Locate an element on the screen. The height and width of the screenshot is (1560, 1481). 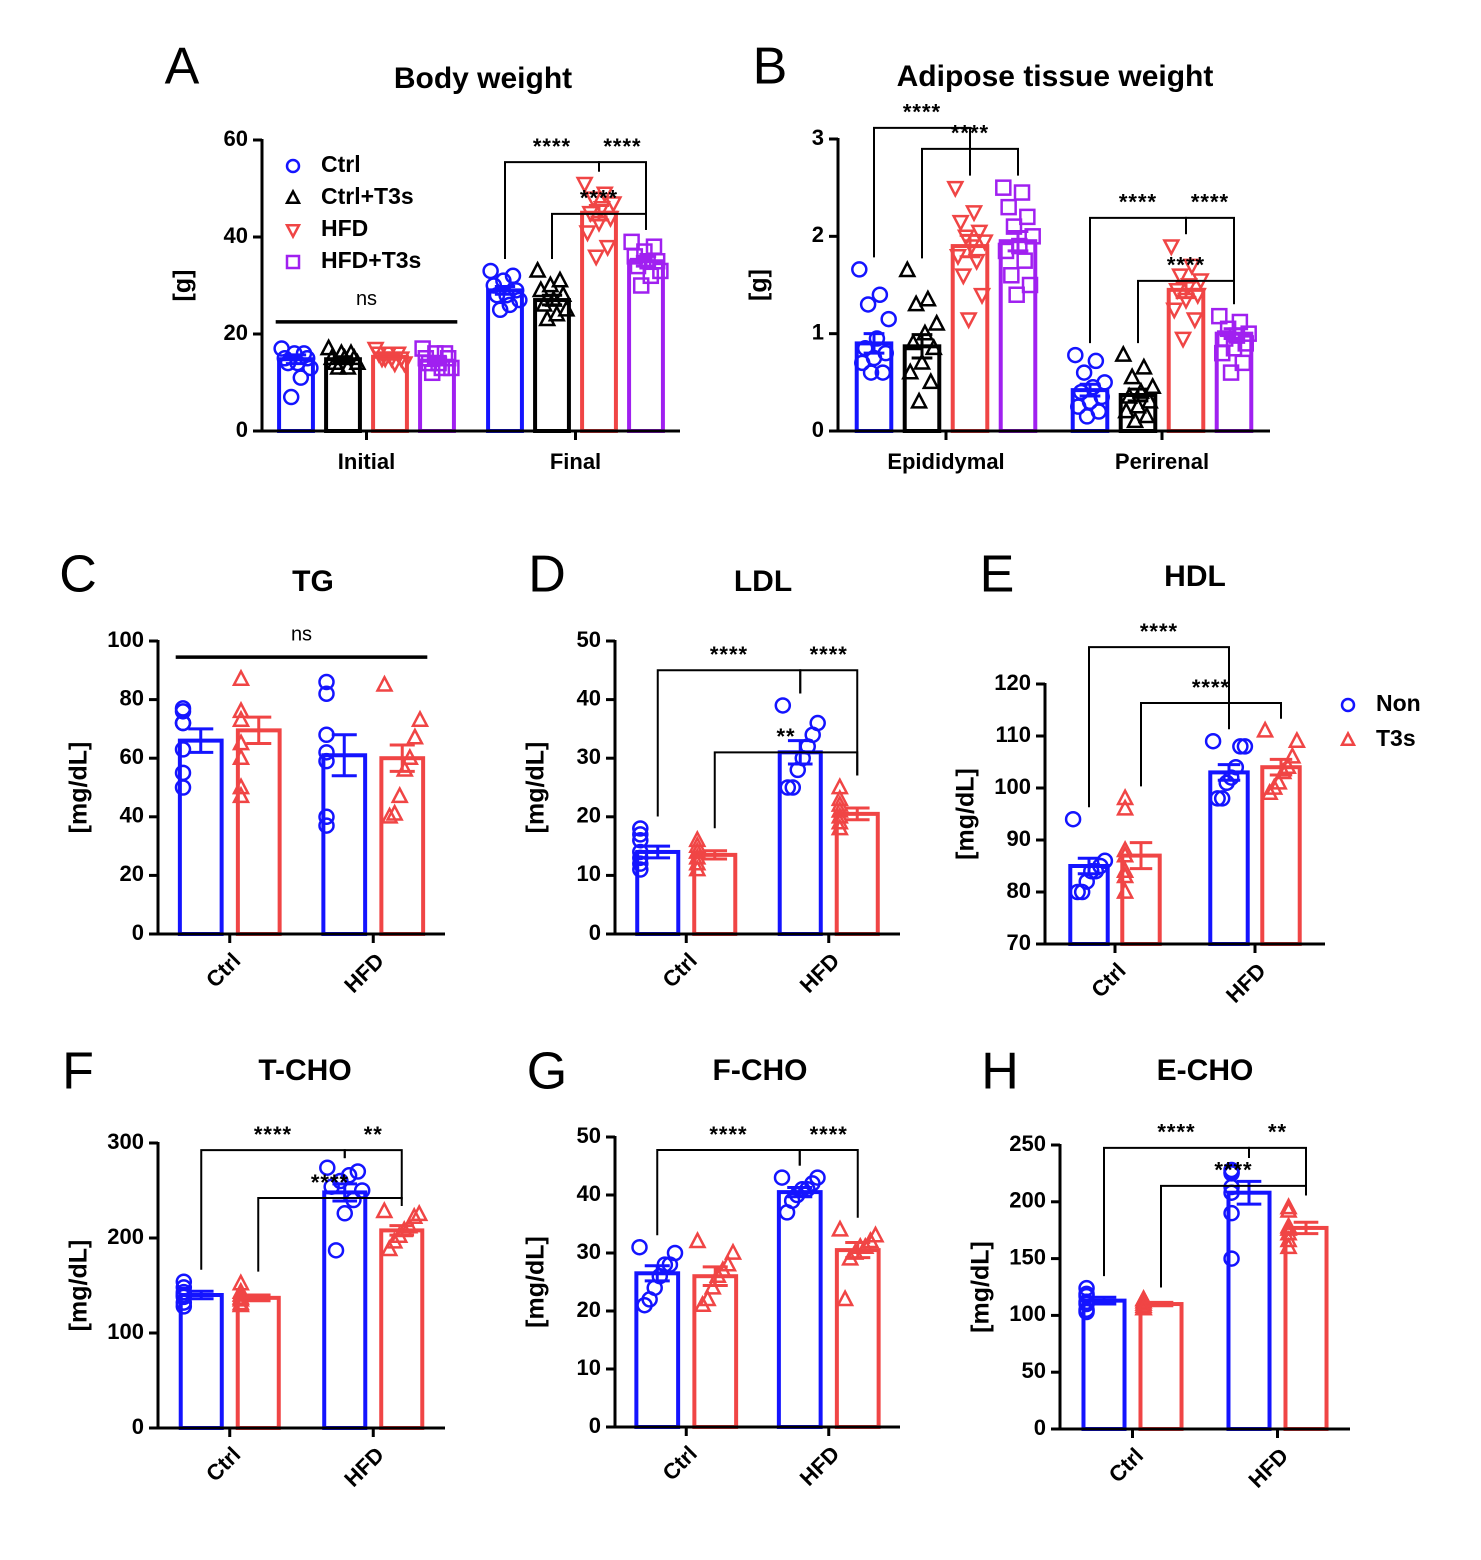
chart-title: T-CHO is located at coordinates (304, 1070).